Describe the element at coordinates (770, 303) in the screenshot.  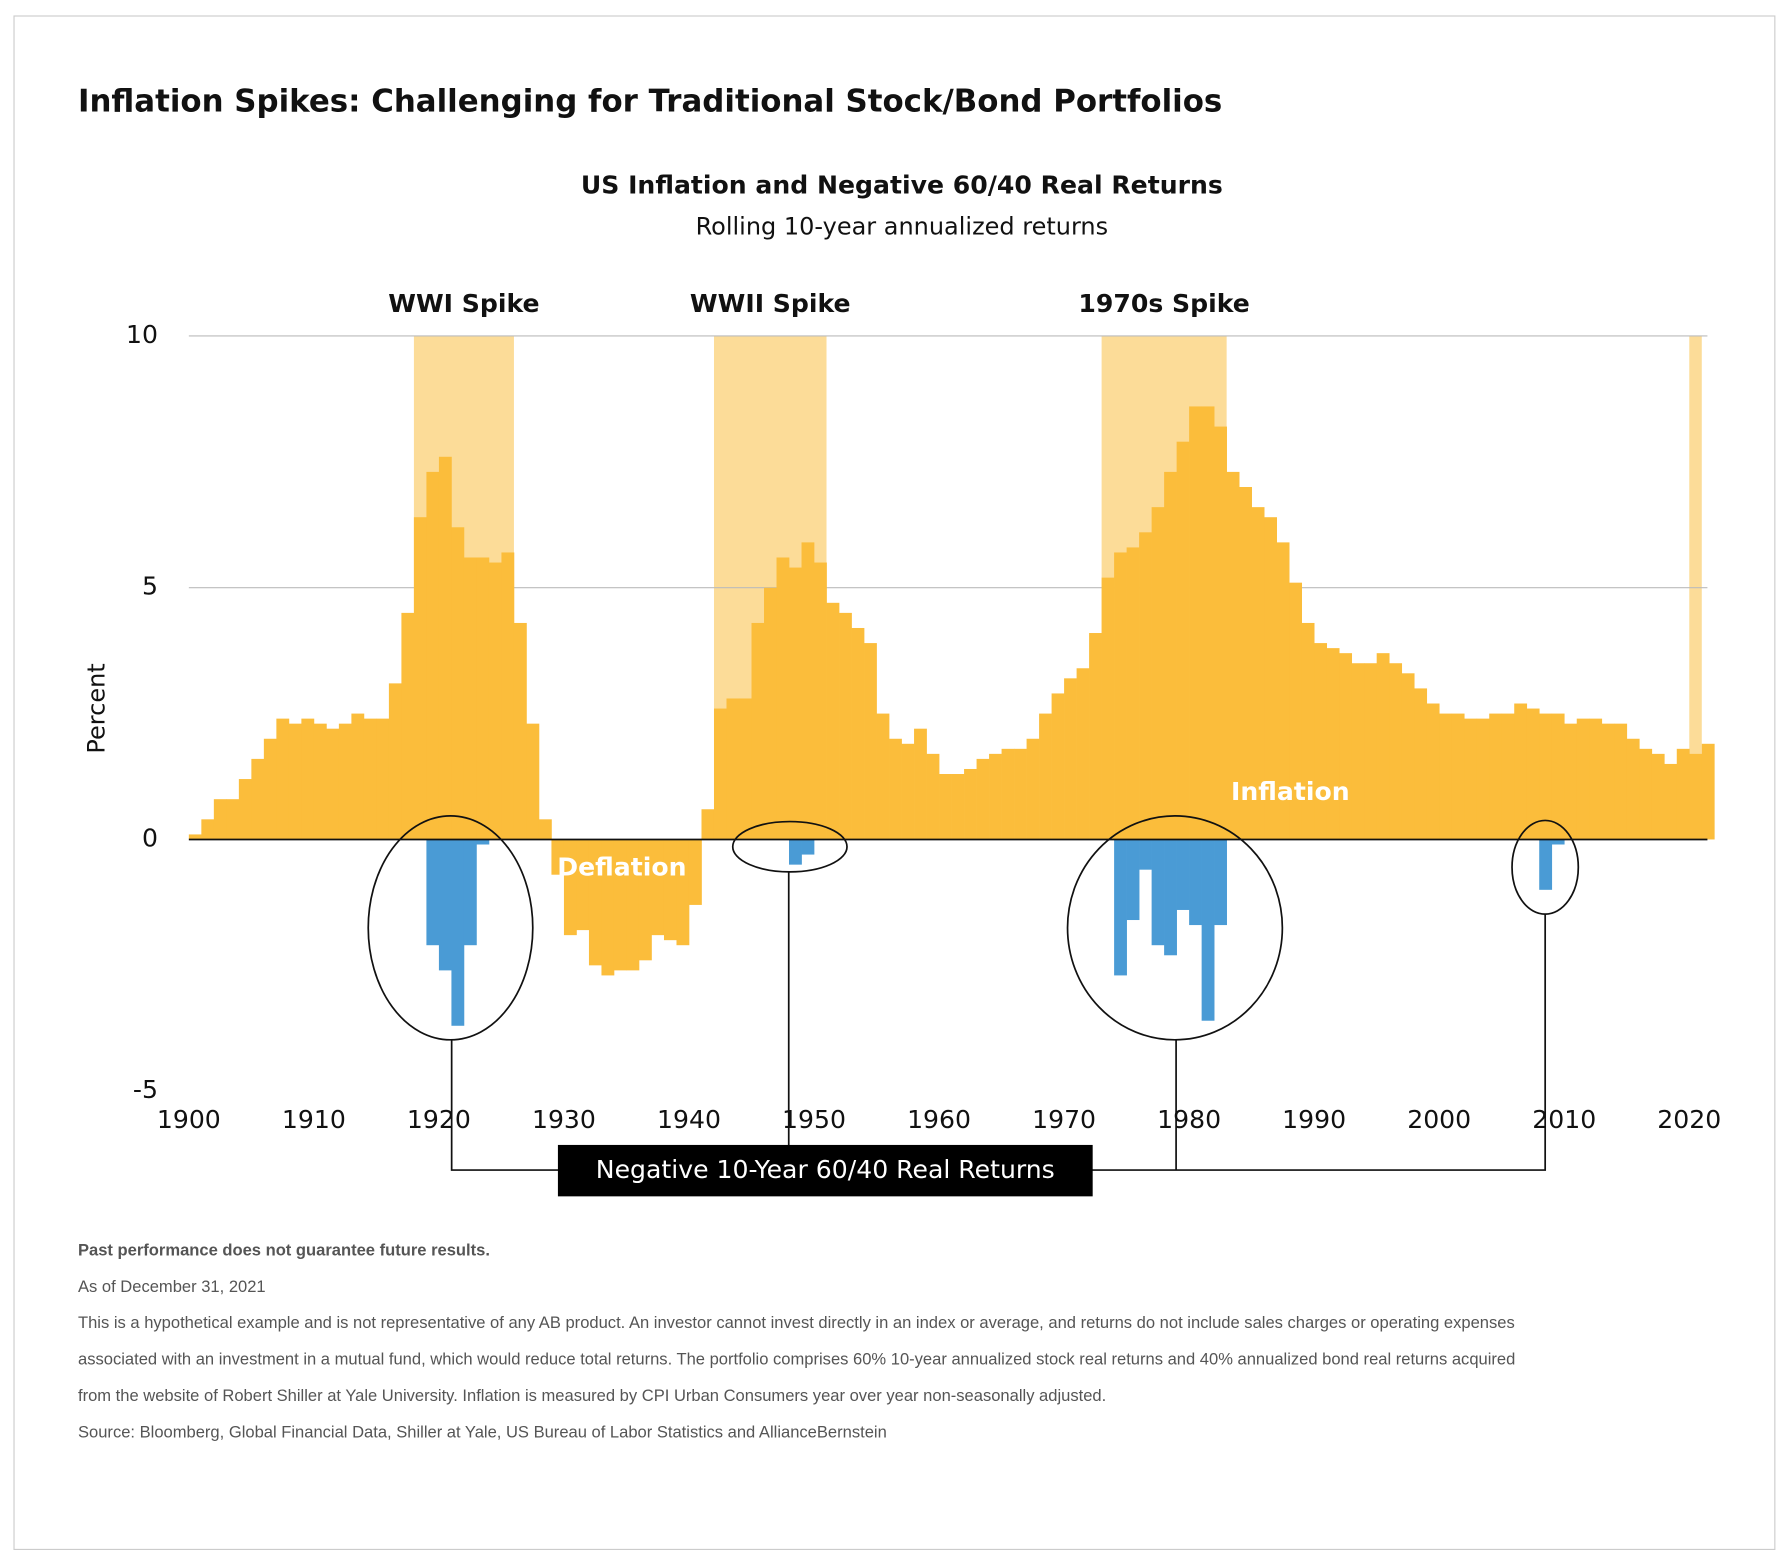
I see `spike-label: WWII Spike` at that location.